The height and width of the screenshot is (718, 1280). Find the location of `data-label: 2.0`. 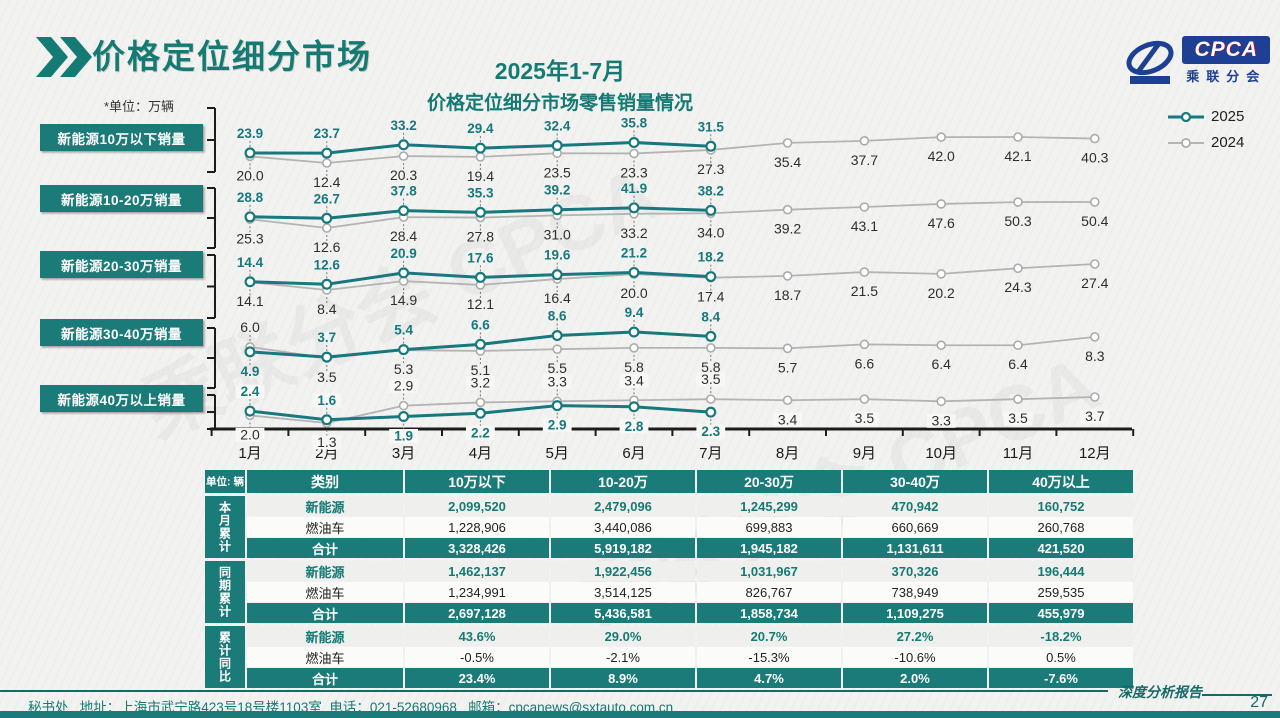

data-label: 2.0 is located at coordinates (250, 434).